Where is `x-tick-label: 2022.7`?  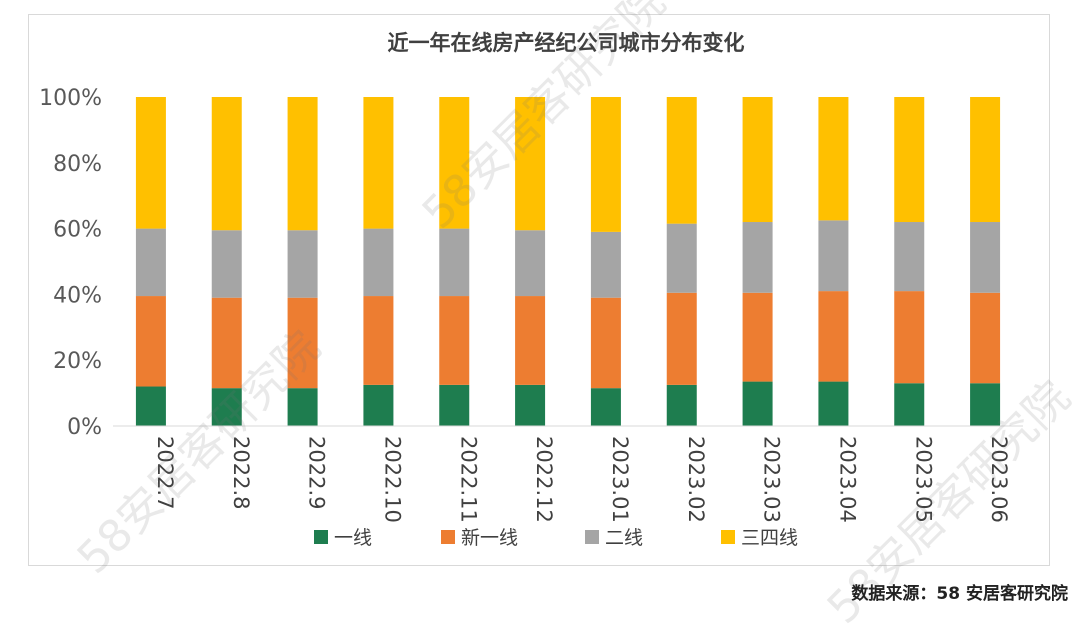 x-tick-label: 2022.7 is located at coordinates (165, 472).